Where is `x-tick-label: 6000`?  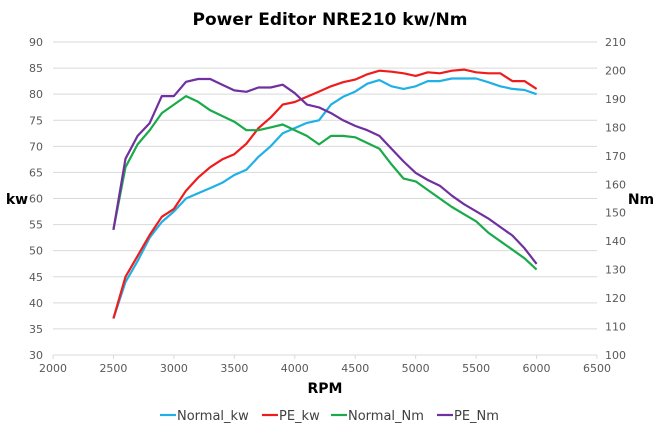 x-tick-label: 6000 is located at coordinates (537, 368).